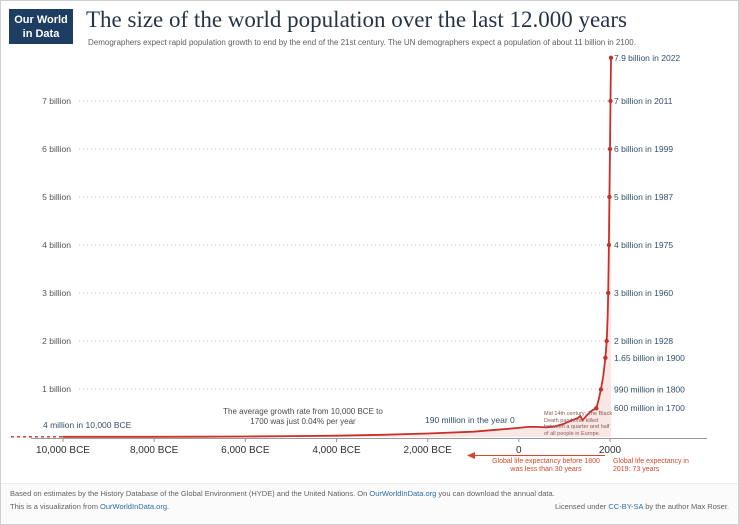  Describe the element at coordinates (495, 493) in the screenshot. I see `footer-attribution-text-after: you can download the annual data.` at that location.